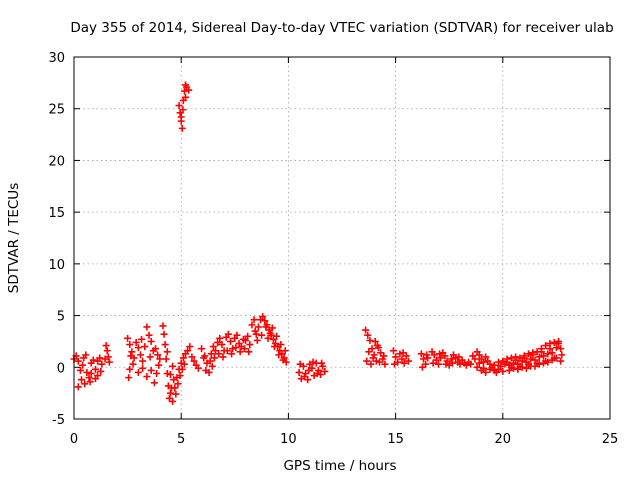 This screenshot has height=480, width=640. I want to click on x-tick-label: 15, so click(395, 439).